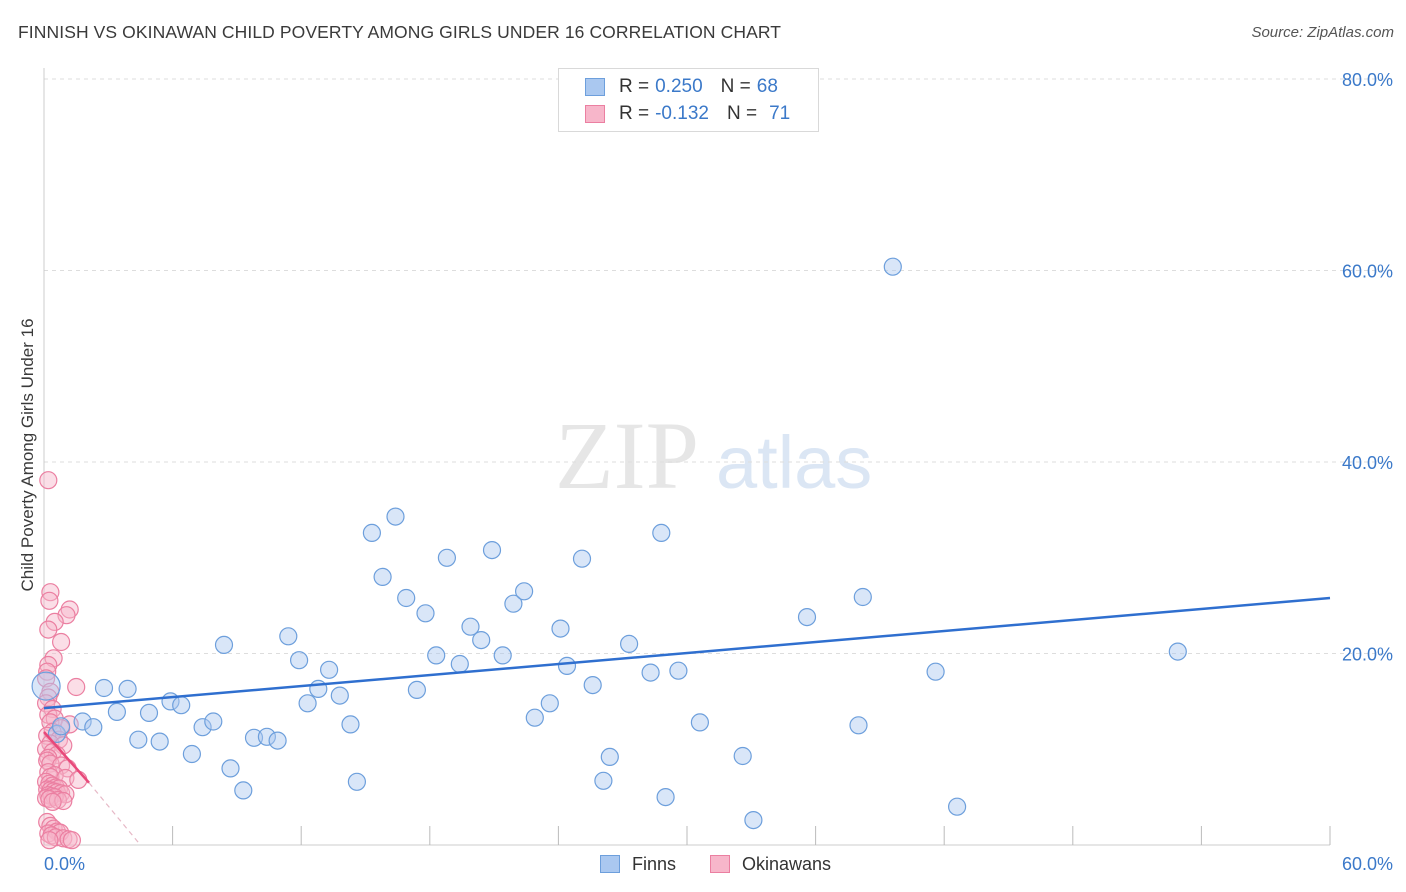  Describe the element at coordinates (1367, 655) in the screenshot. I see `y-tick-label: 20.0%` at that location.